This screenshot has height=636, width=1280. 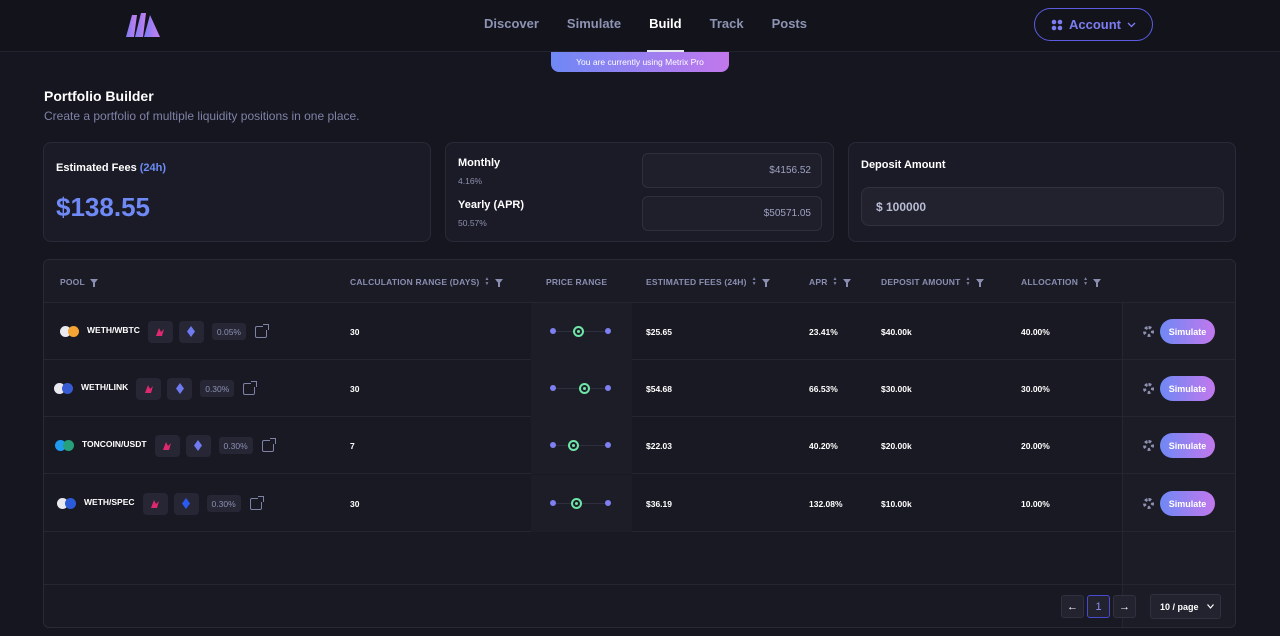 I want to click on deposit-label: Deposit Amount, so click(x=903, y=165).